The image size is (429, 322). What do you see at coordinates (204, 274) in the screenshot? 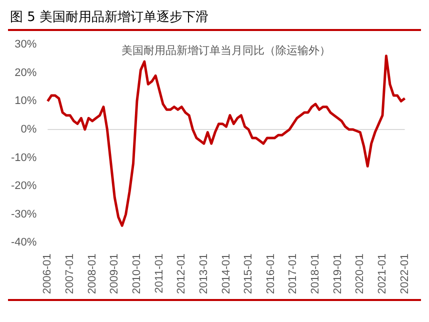
I see `x-tick-label: 2013-01` at bounding box center [204, 274].